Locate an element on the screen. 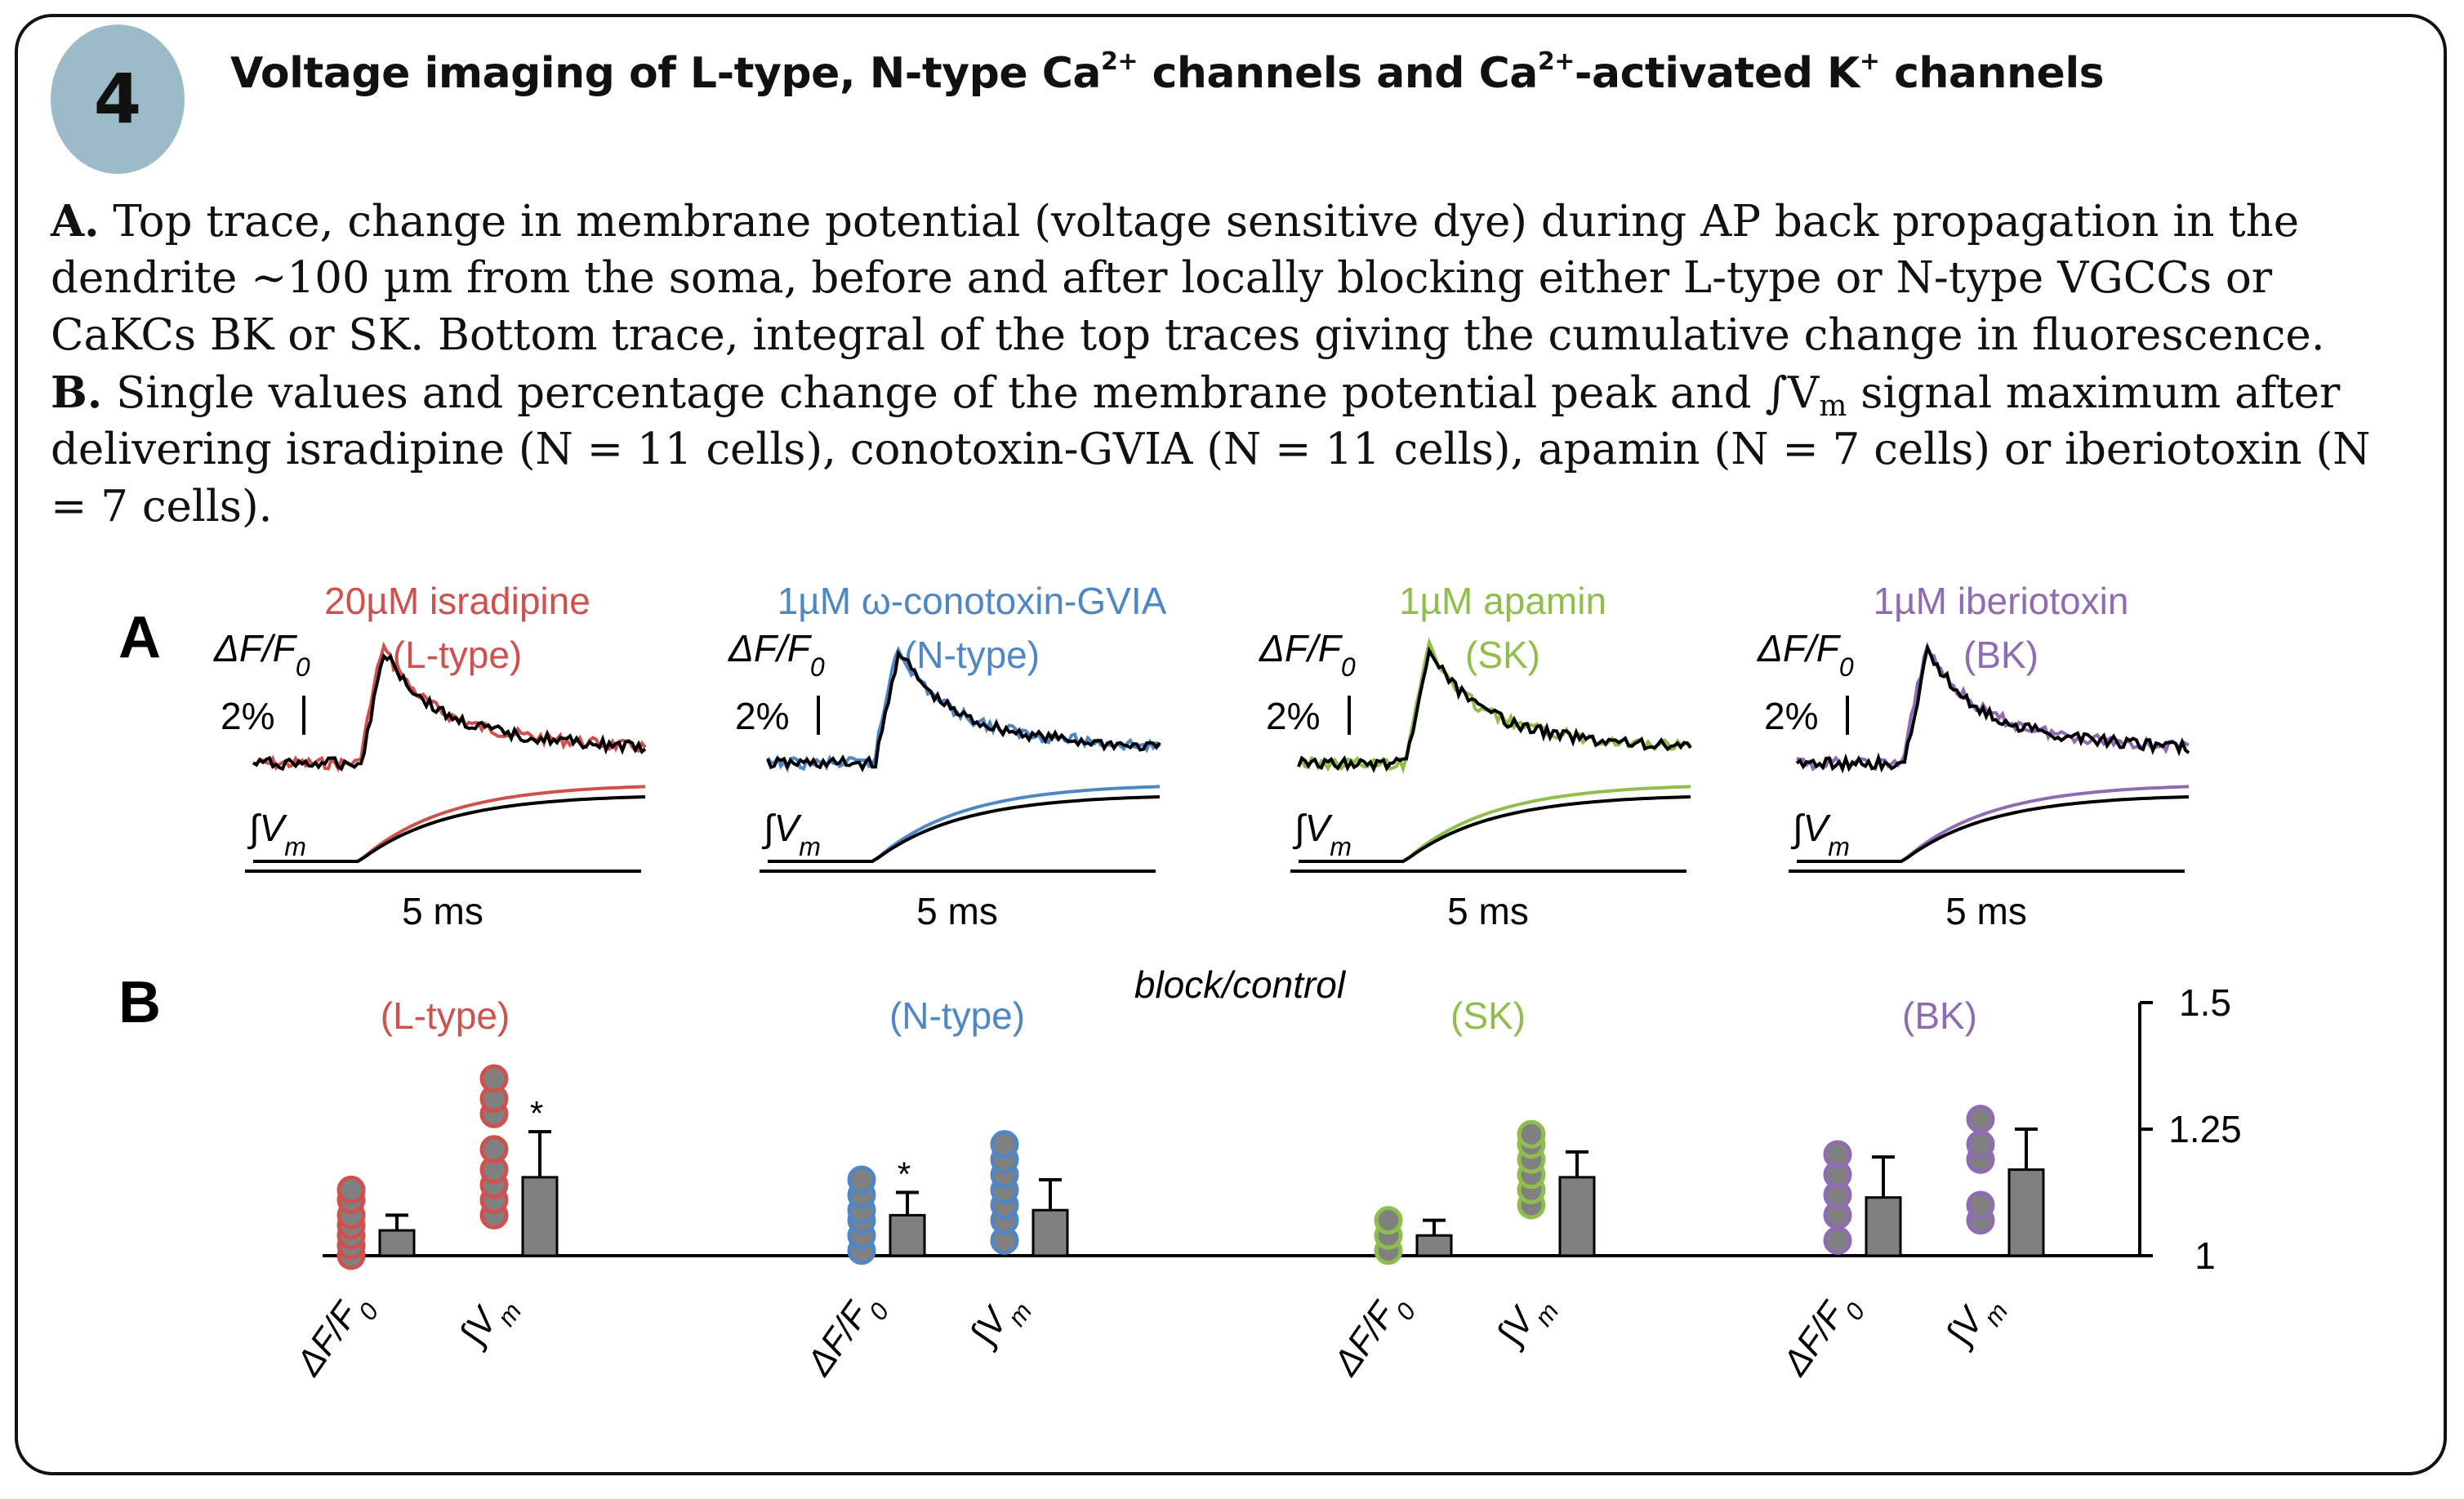 This screenshot has height=1499, width=2464. caption-text: = 7 cells). is located at coordinates (162, 507).